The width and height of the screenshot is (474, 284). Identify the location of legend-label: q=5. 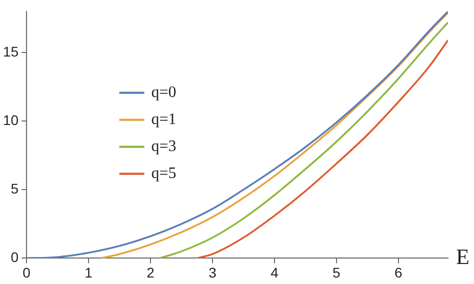
(163, 173).